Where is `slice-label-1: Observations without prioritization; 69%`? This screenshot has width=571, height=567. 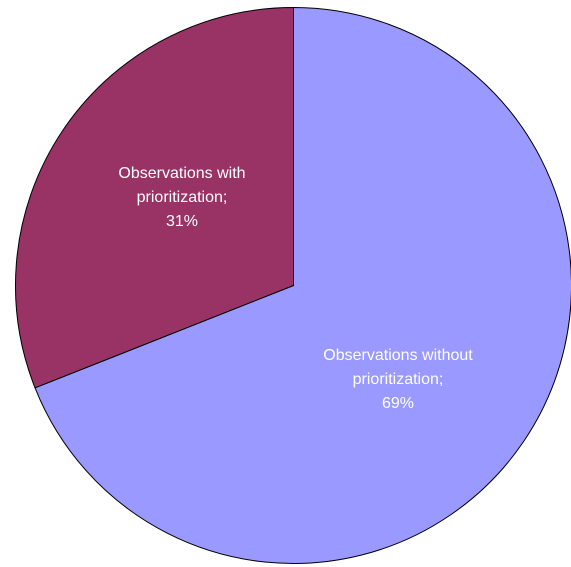
slice-label-1: Observations without prioritization; 69% is located at coordinates (398, 379).